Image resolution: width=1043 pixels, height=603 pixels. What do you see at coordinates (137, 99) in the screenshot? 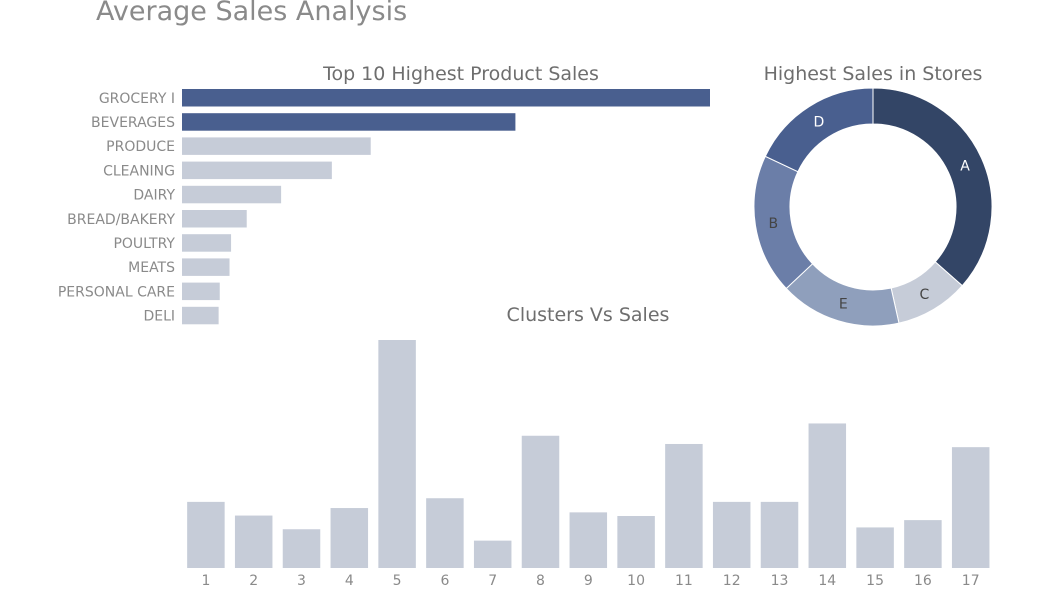
I see `product-label: GROCERY I` at bounding box center [137, 99].